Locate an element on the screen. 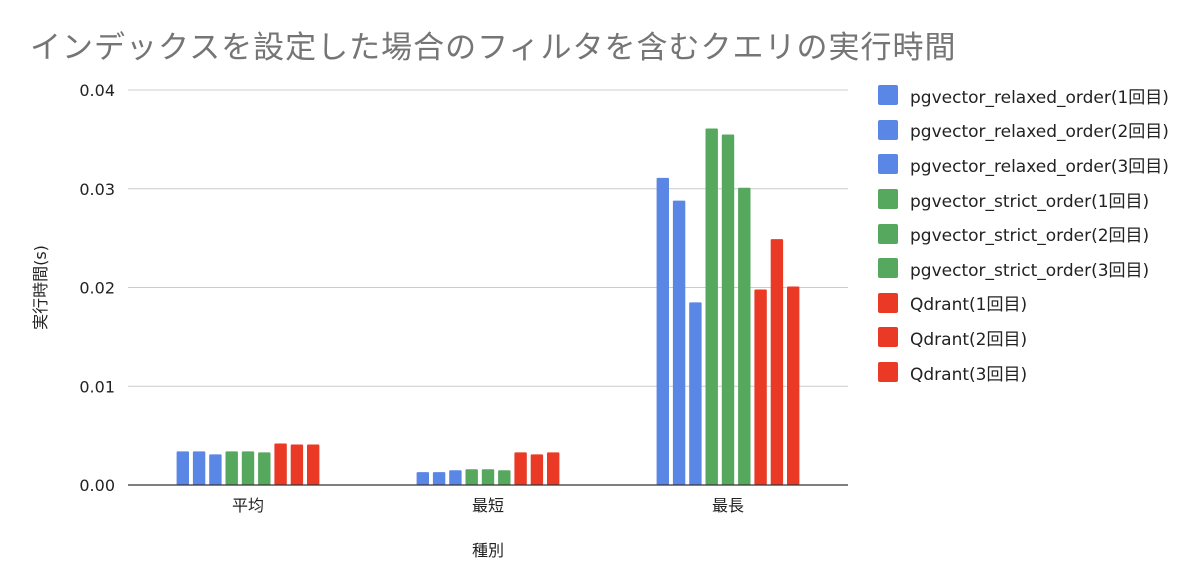 The height and width of the screenshot is (588, 1200). y-tick-label: 0.00 is located at coordinates (97, 485).